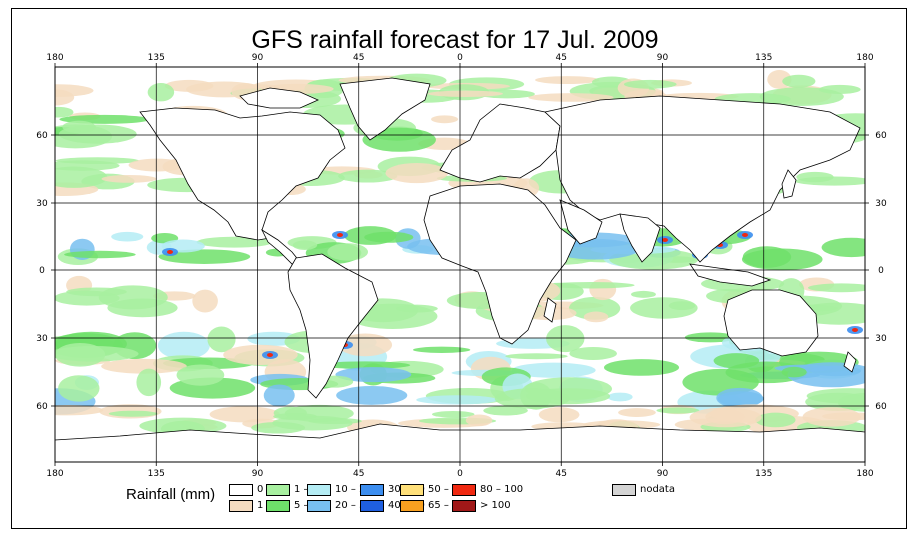  I want to click on lon-tick-label: 45, so click(358, 58).